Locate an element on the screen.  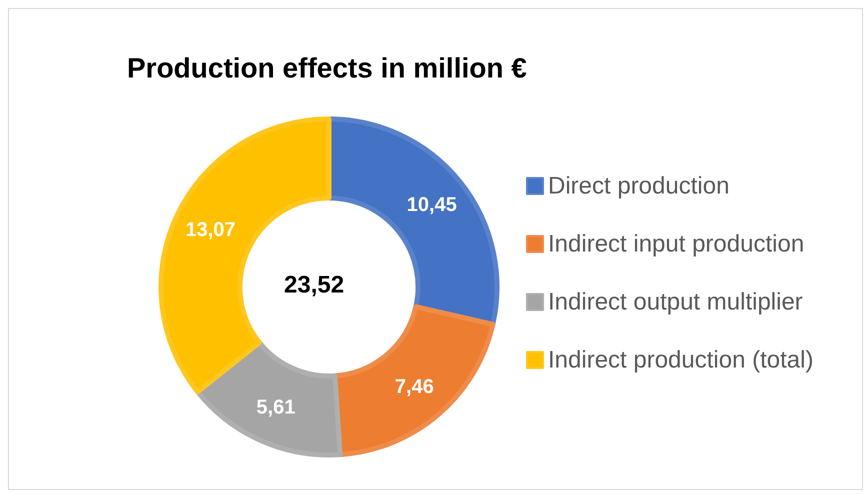
text: 23,52 is located at coordinates (314, 285).